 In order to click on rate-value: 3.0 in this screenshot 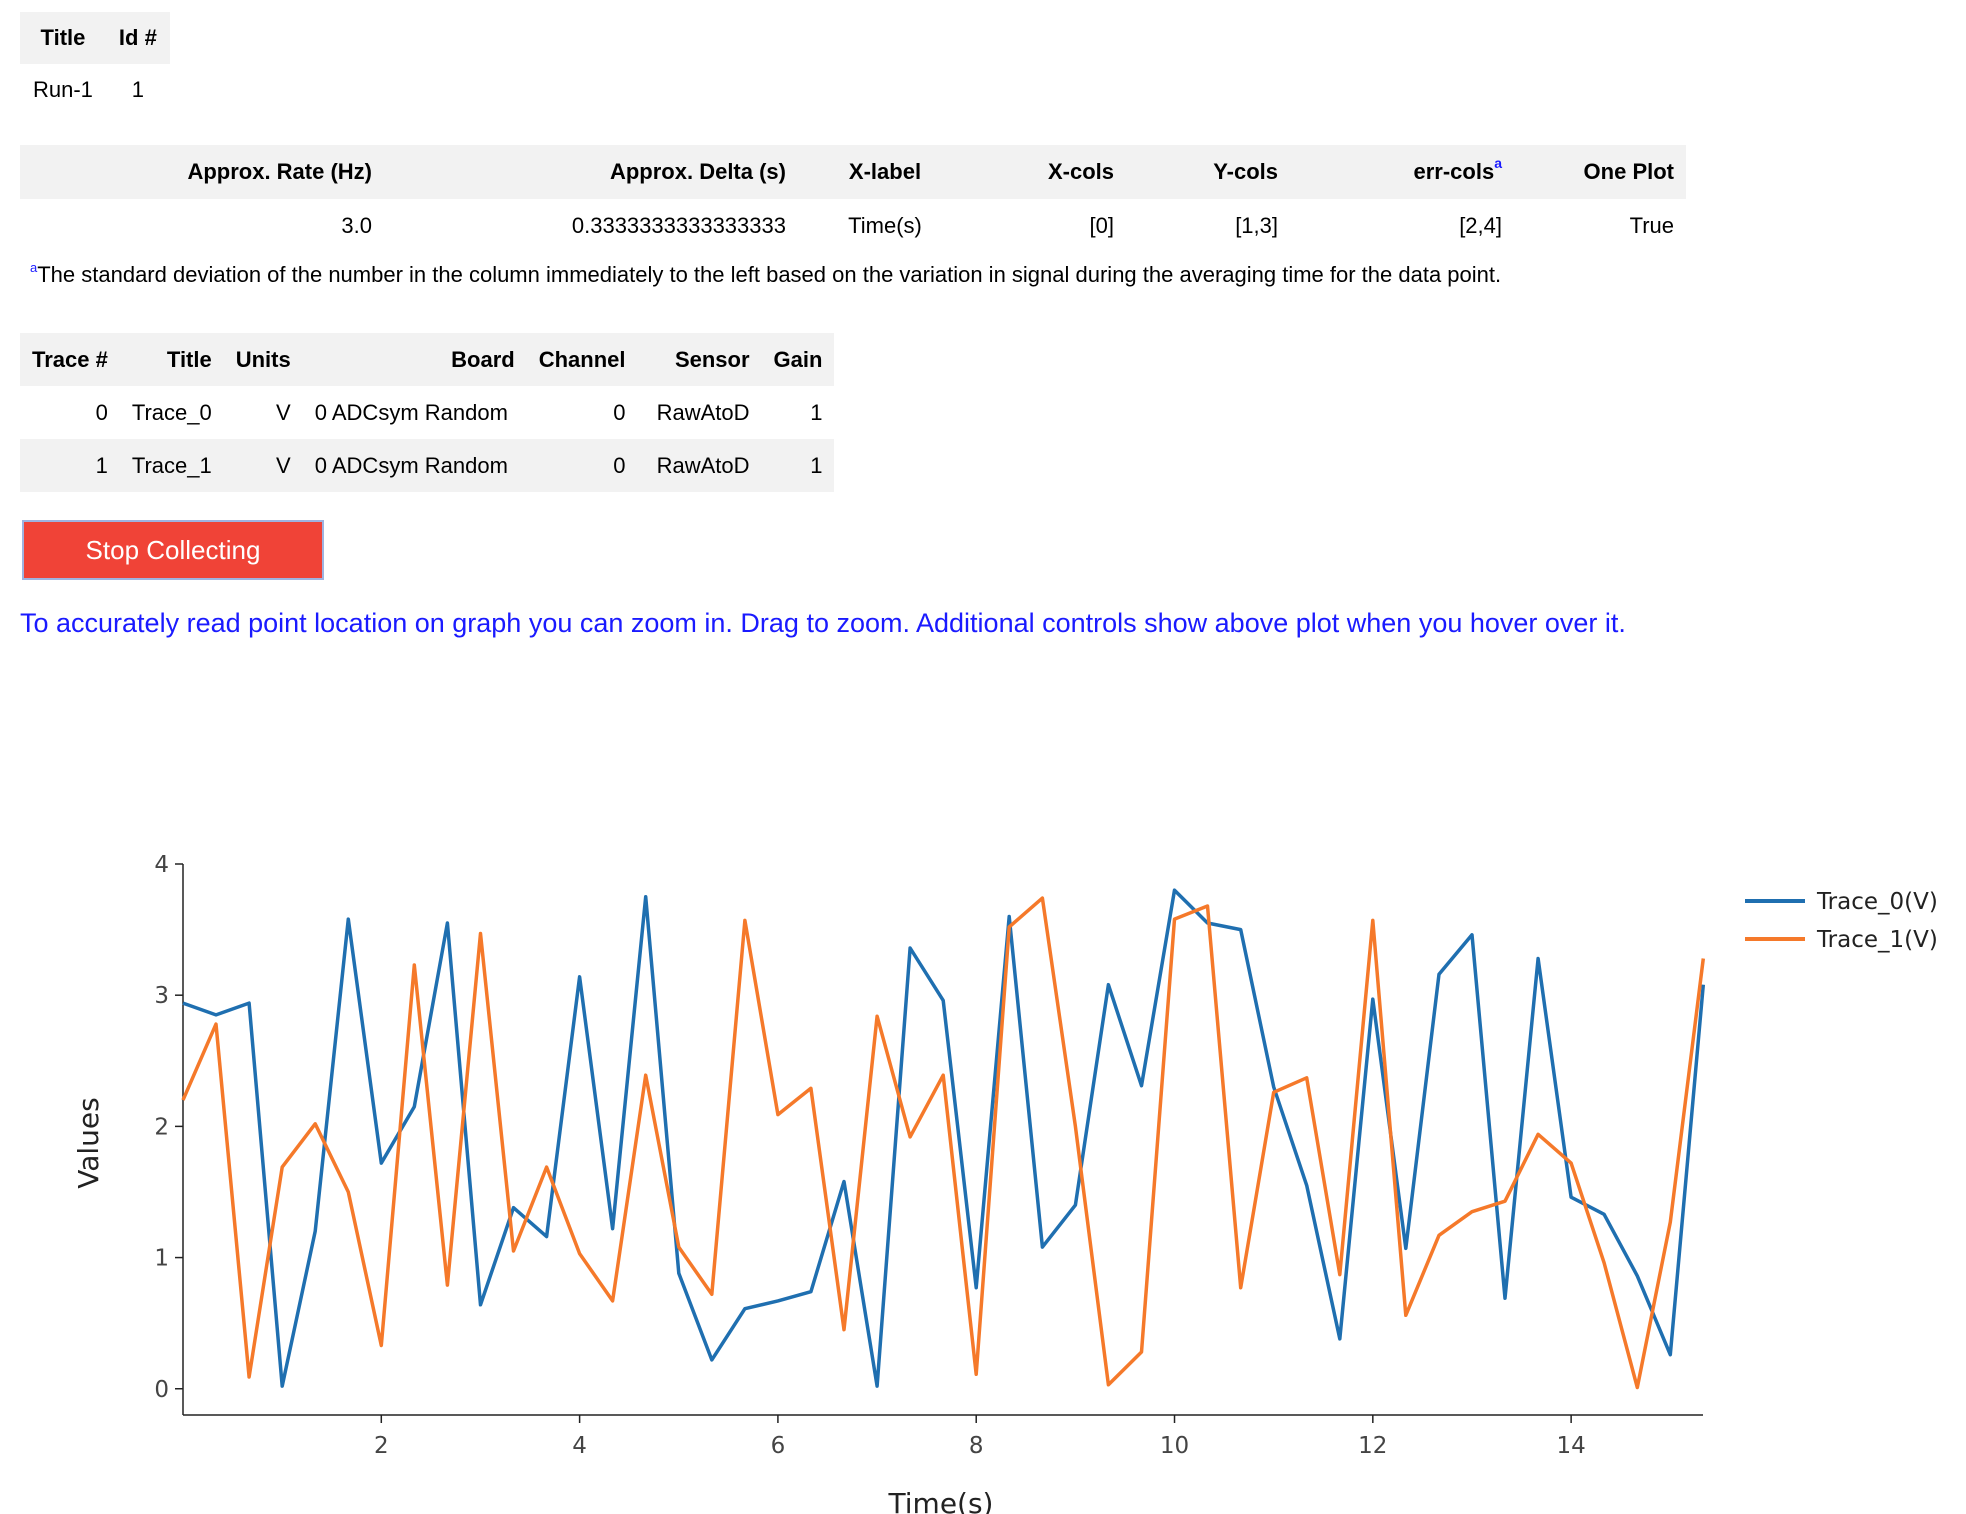, I will do `click(356, 225)`.